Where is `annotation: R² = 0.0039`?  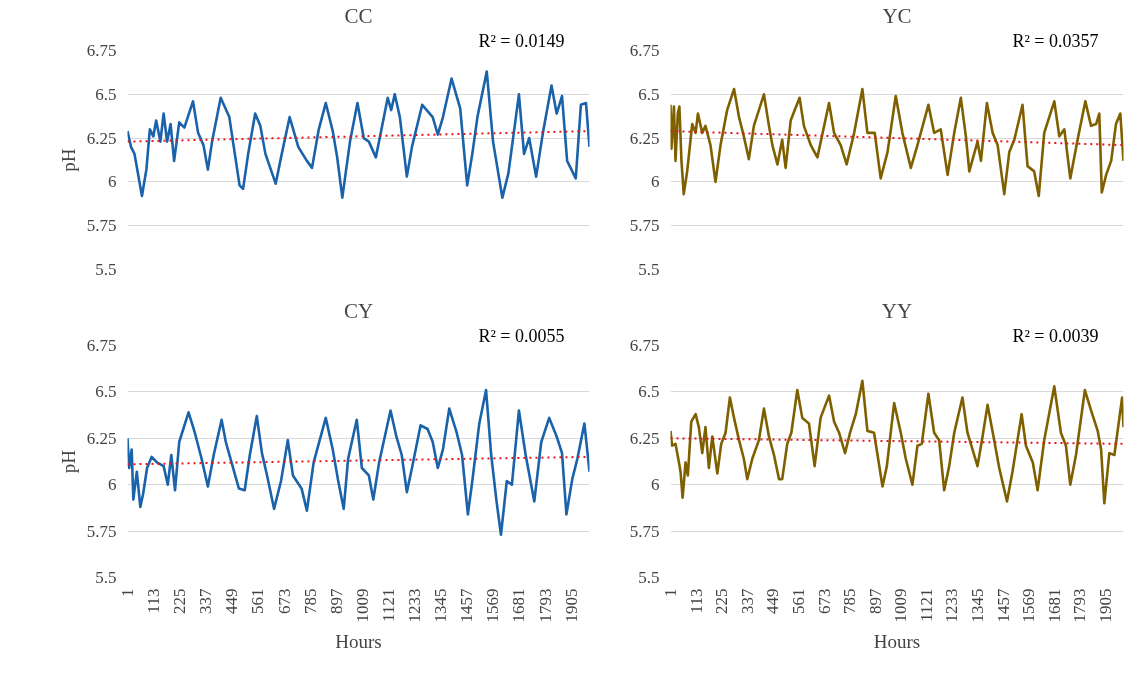
annotation: R² = 0.0039 is located at coordinates (1055, 335).